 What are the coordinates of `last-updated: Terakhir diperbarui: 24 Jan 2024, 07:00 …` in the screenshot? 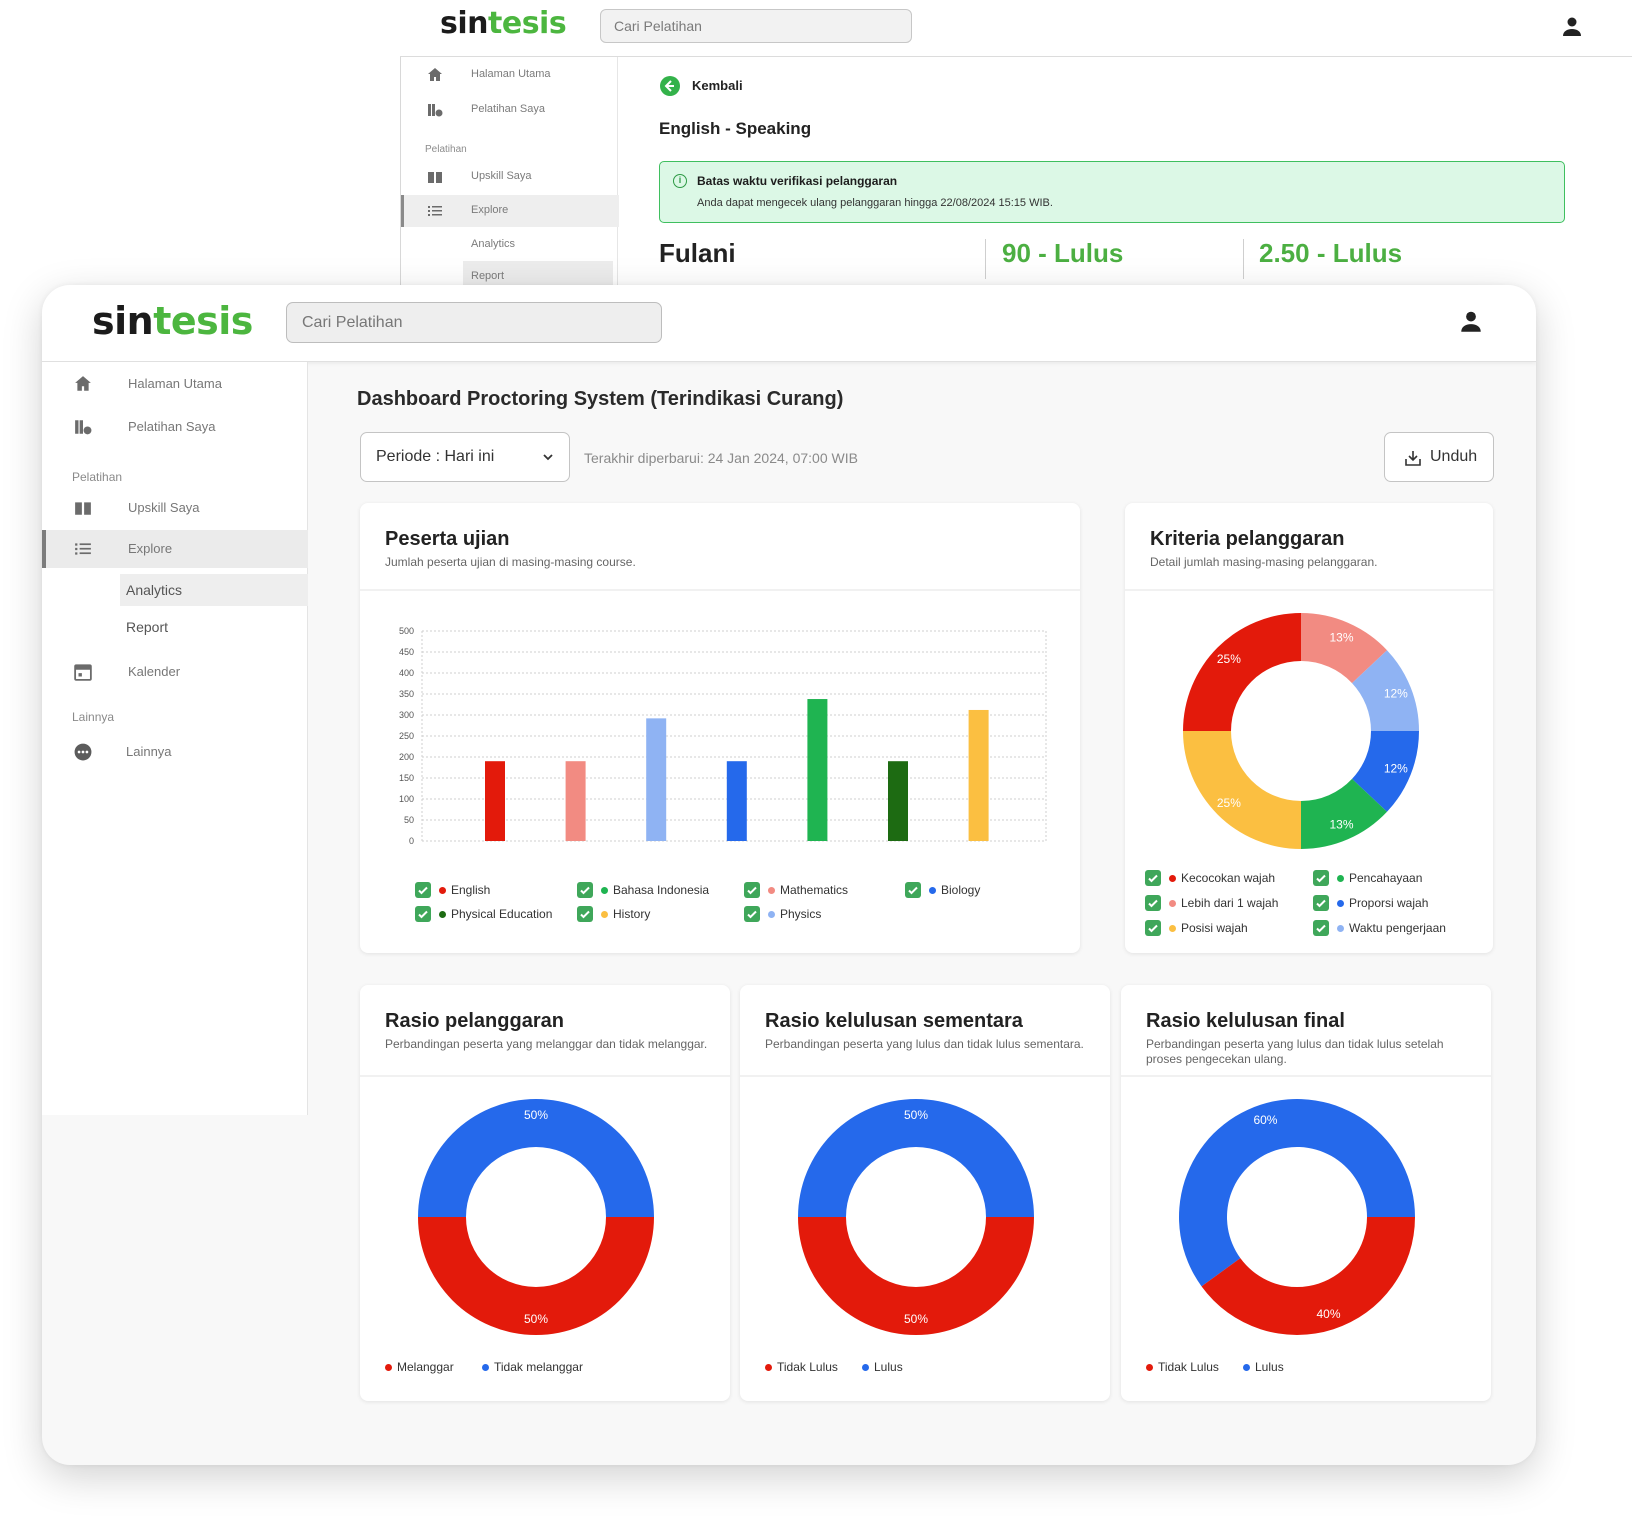 It's located at (721, 458).